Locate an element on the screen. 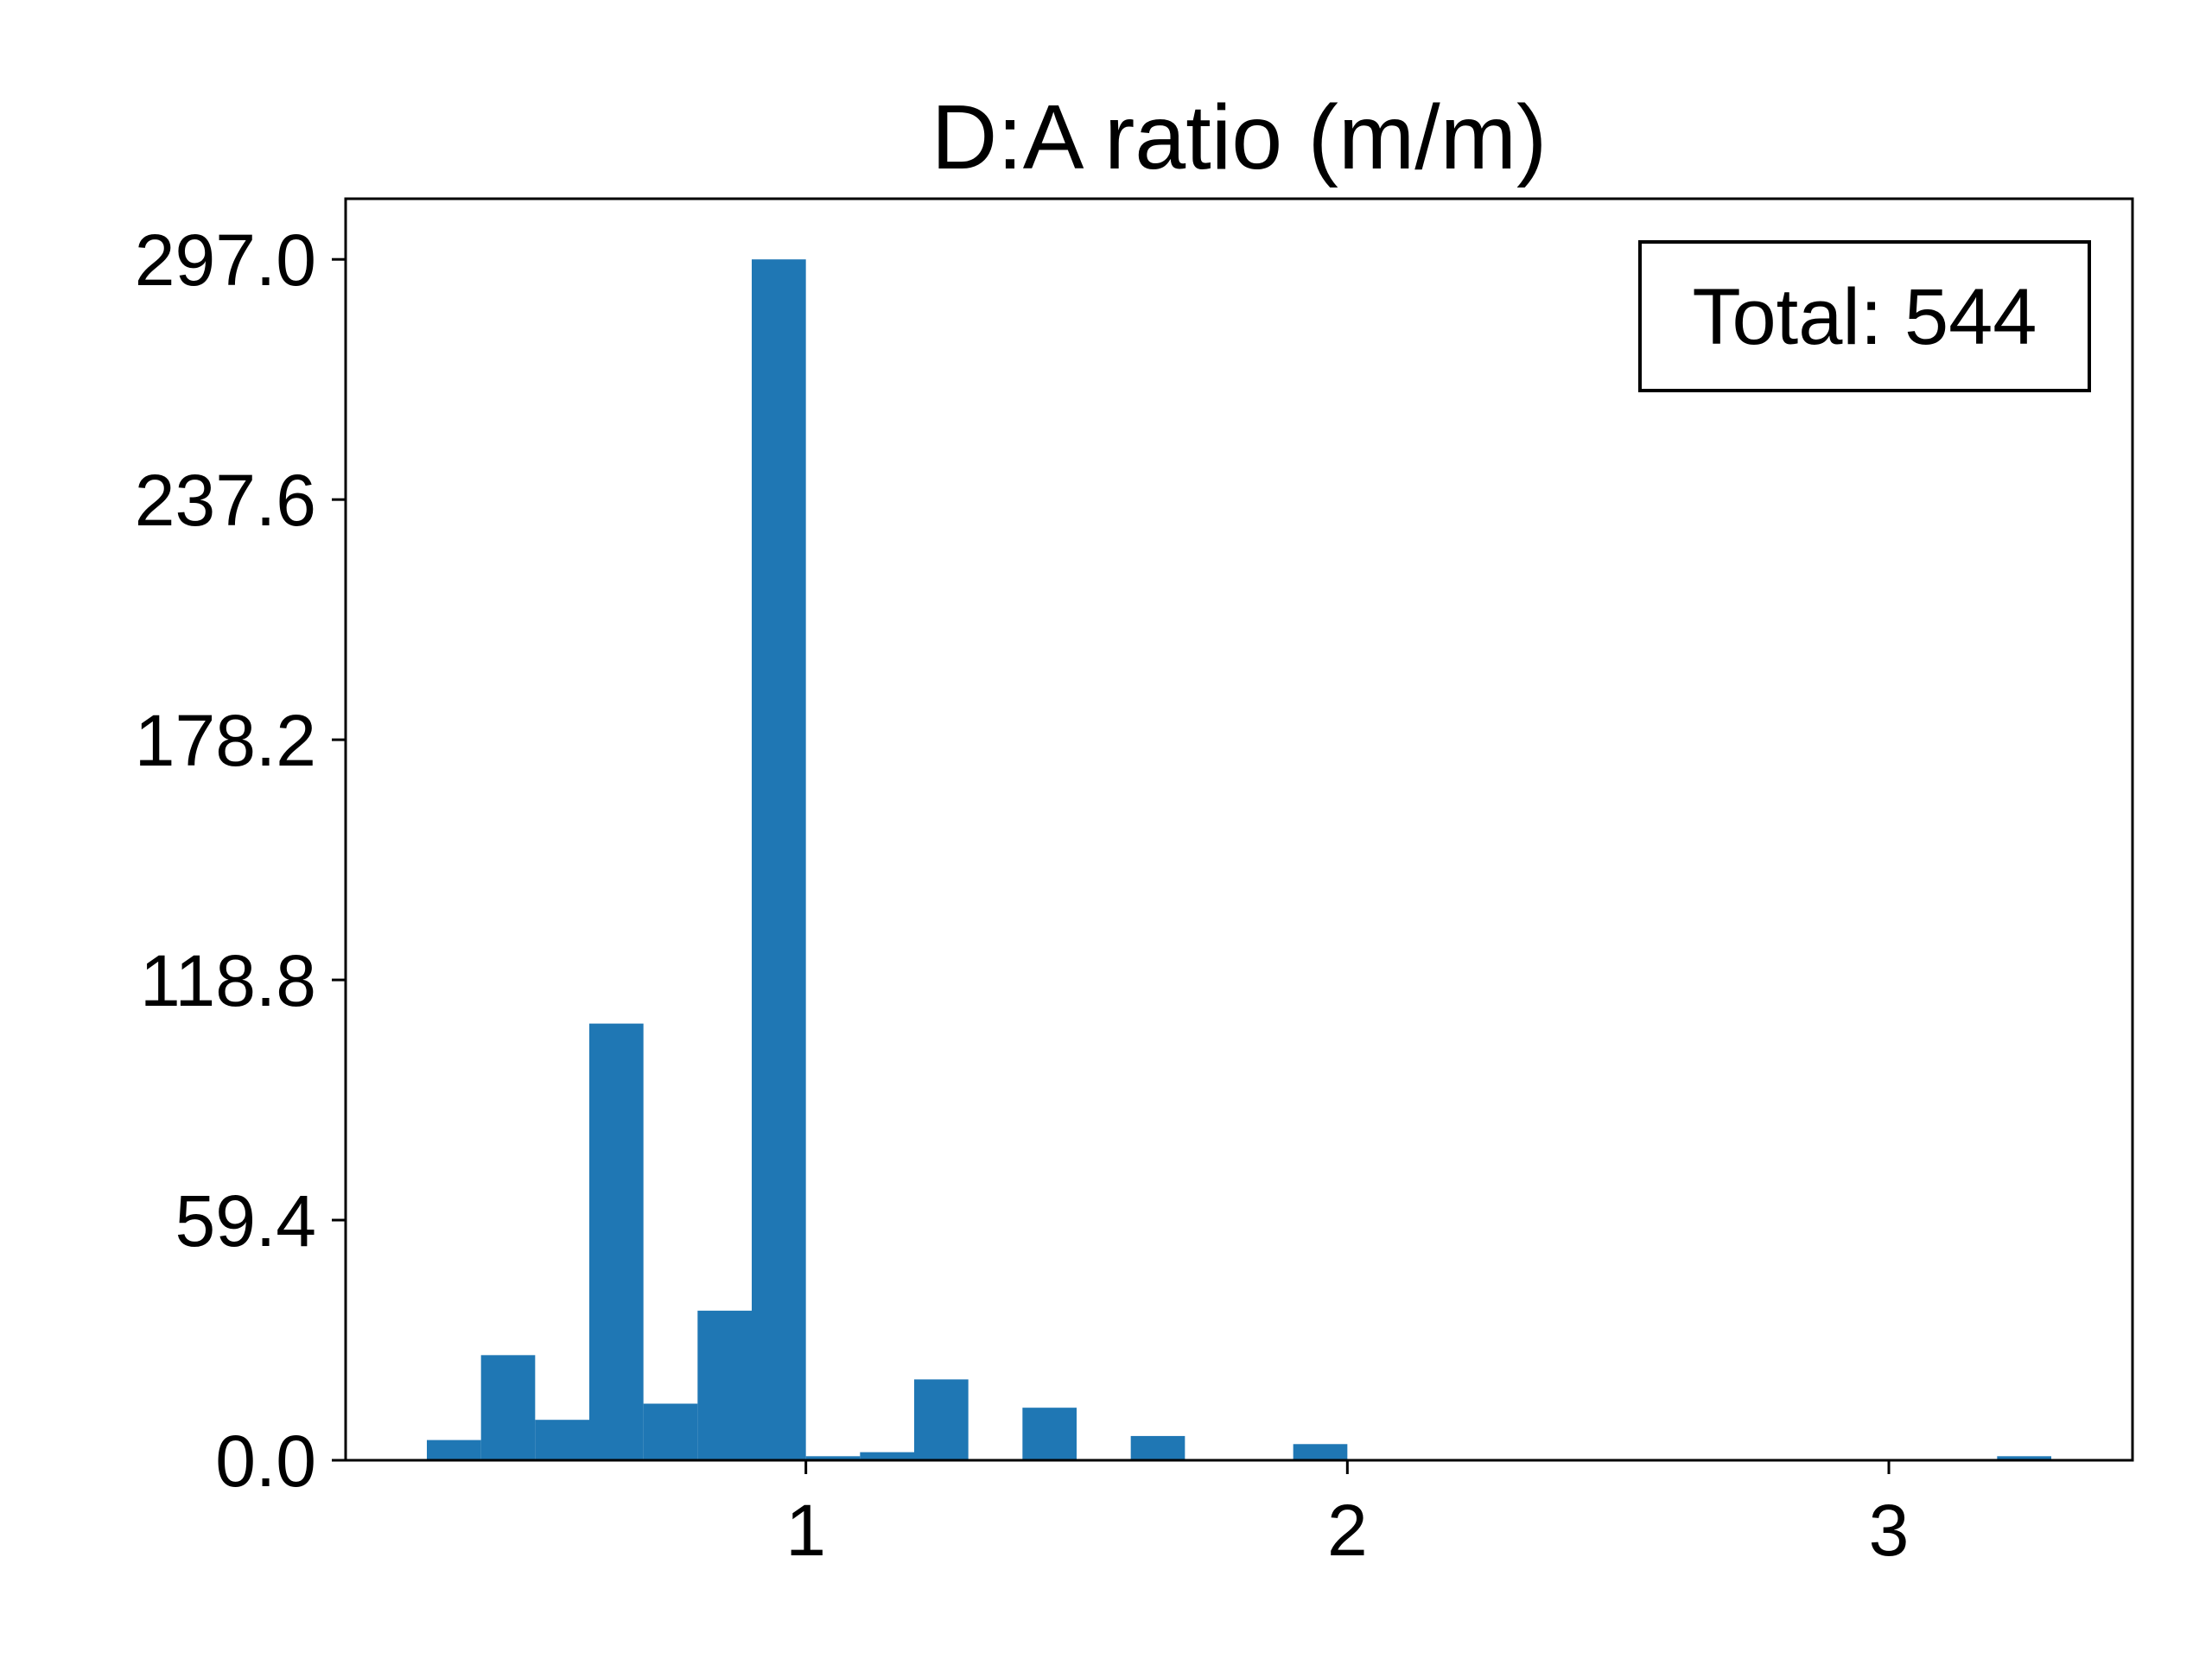  y-tick-label: 118.8 is located at coordinates (228, 980).